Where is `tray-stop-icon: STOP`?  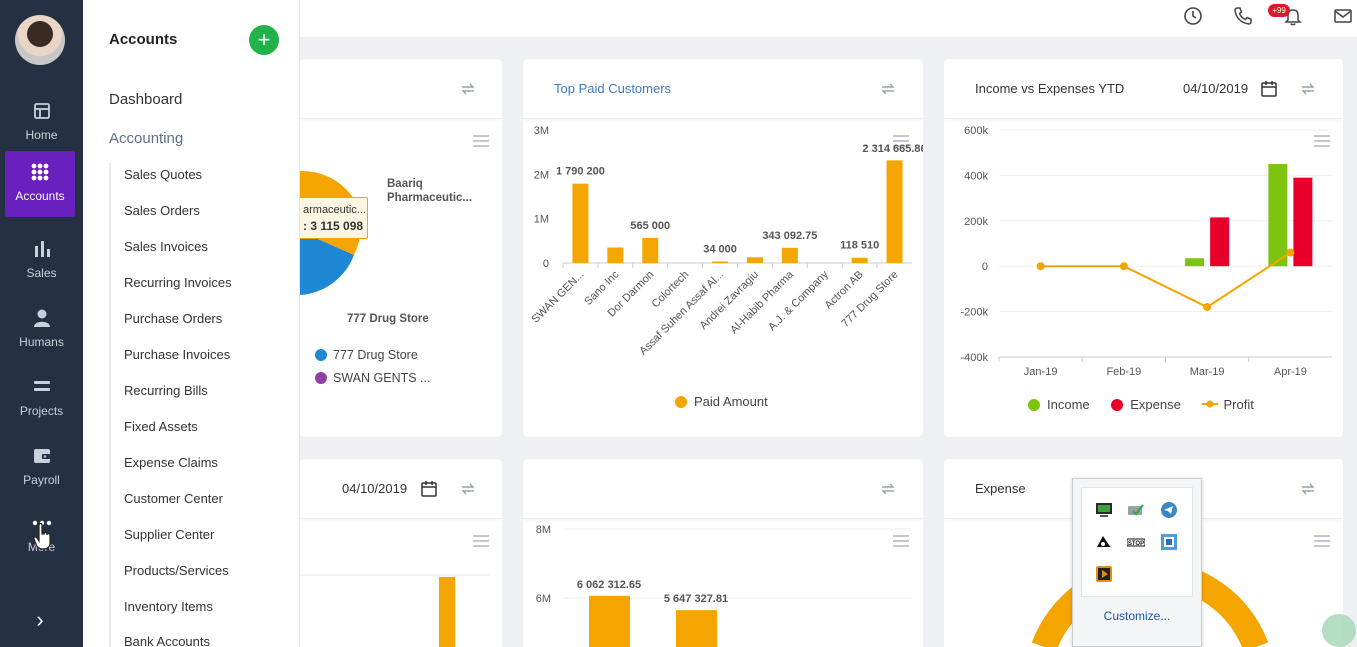 tray-stop-icon: STOP is located at coordinates (1136, 542).